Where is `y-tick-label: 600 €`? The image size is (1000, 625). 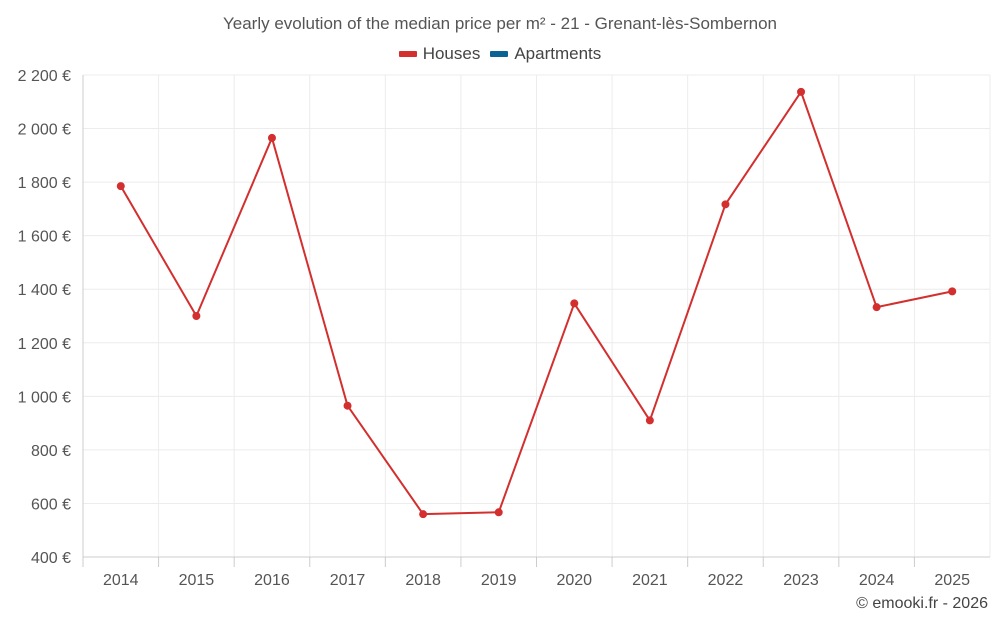
y-tick-label: 600 € is located at coordinates (51, 504).